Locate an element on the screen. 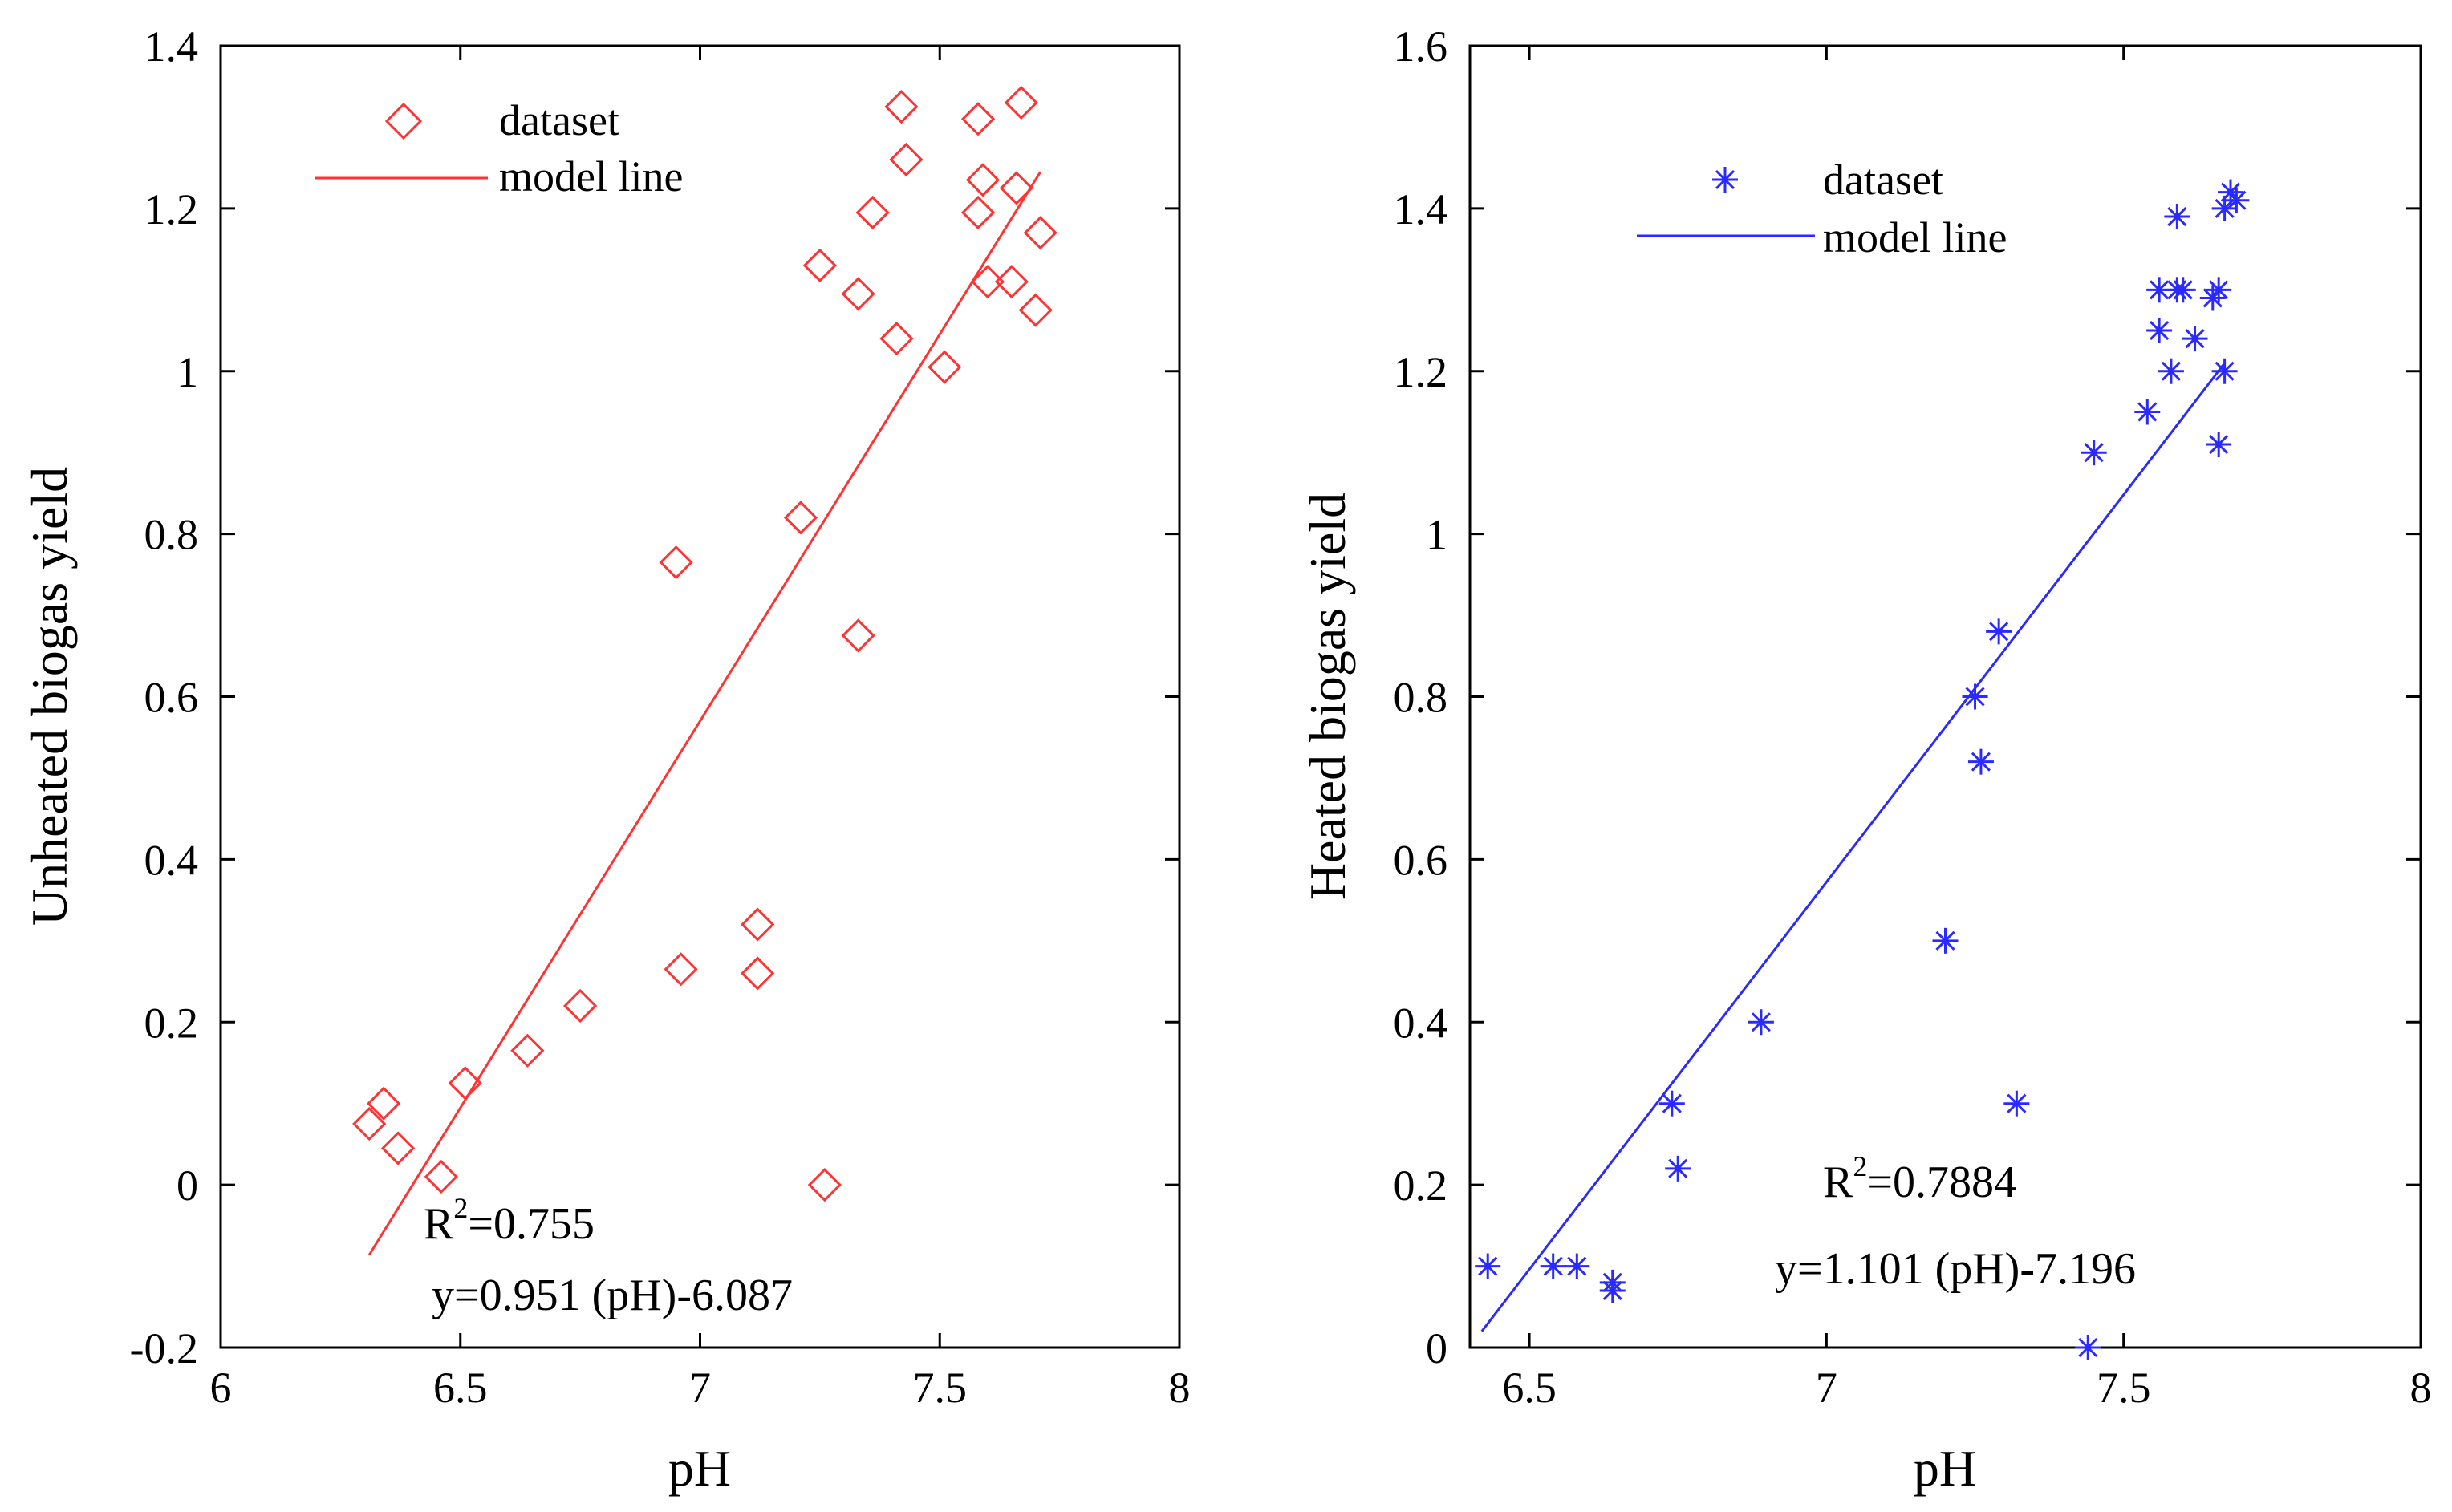 The height and width of the screenshot is (1512, 2452). left-x-tick-label: 6 is located at coordinates (221, 1388).